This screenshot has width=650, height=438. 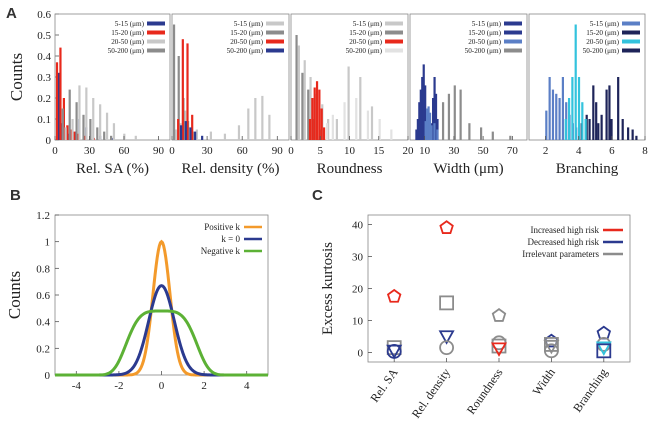 What do you see at coordinates (16, 77) in the screenshot?
I see `panel-a-ylabel: Counts` at bounding box center [16, 77].